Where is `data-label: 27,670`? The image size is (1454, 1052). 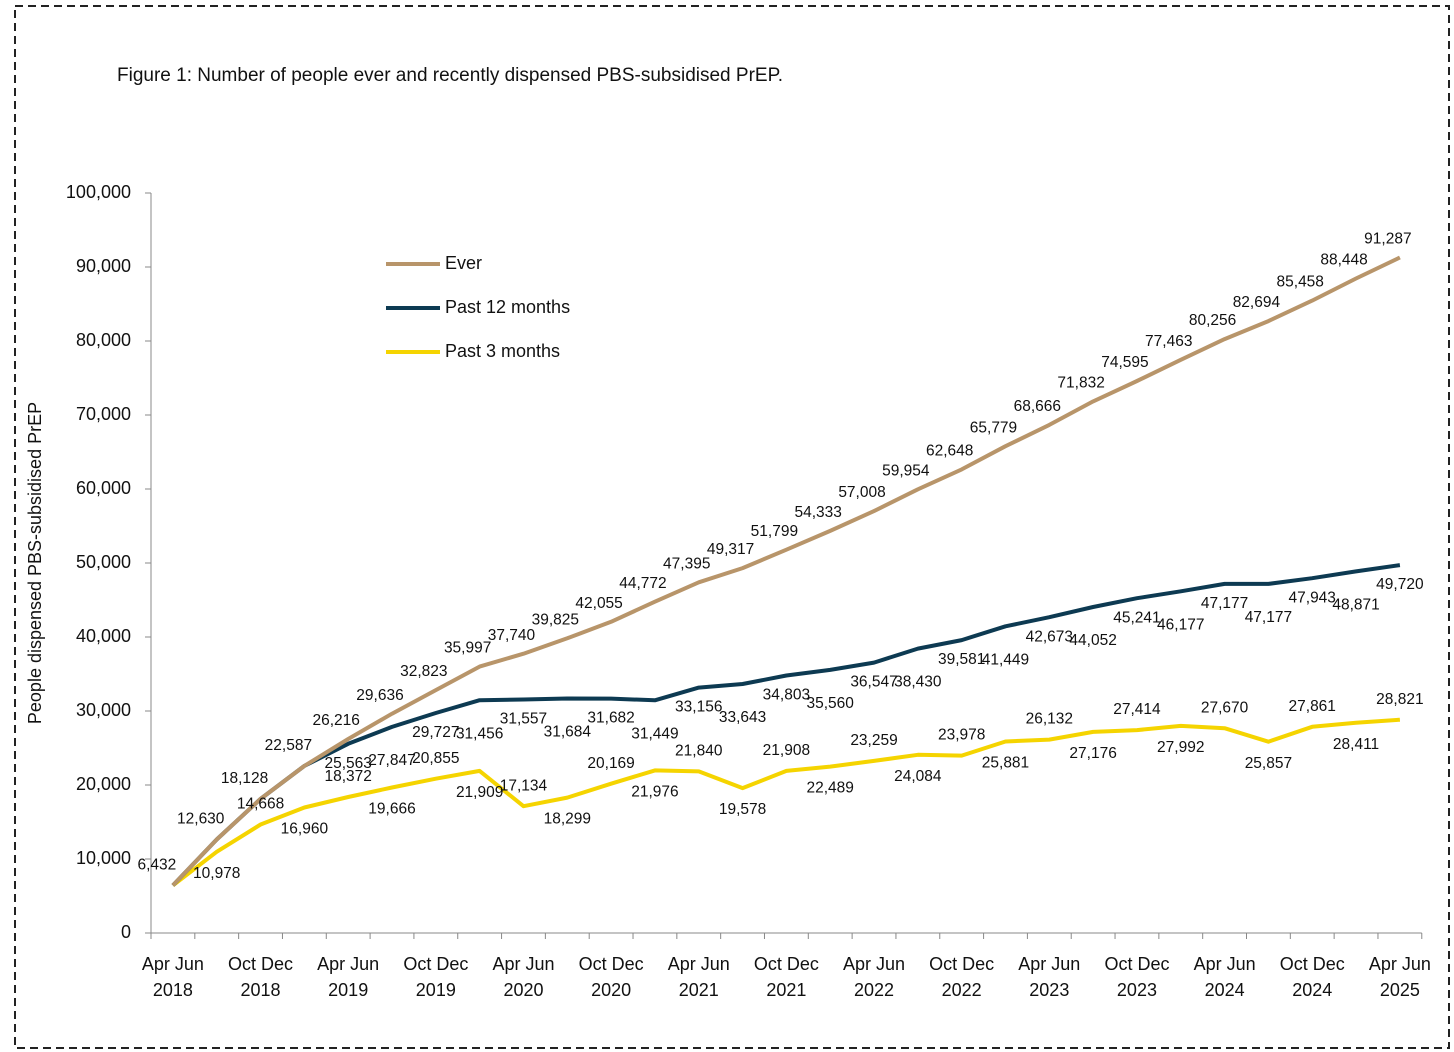
data-label: 27,670 is located at coordinates (1225, 707).